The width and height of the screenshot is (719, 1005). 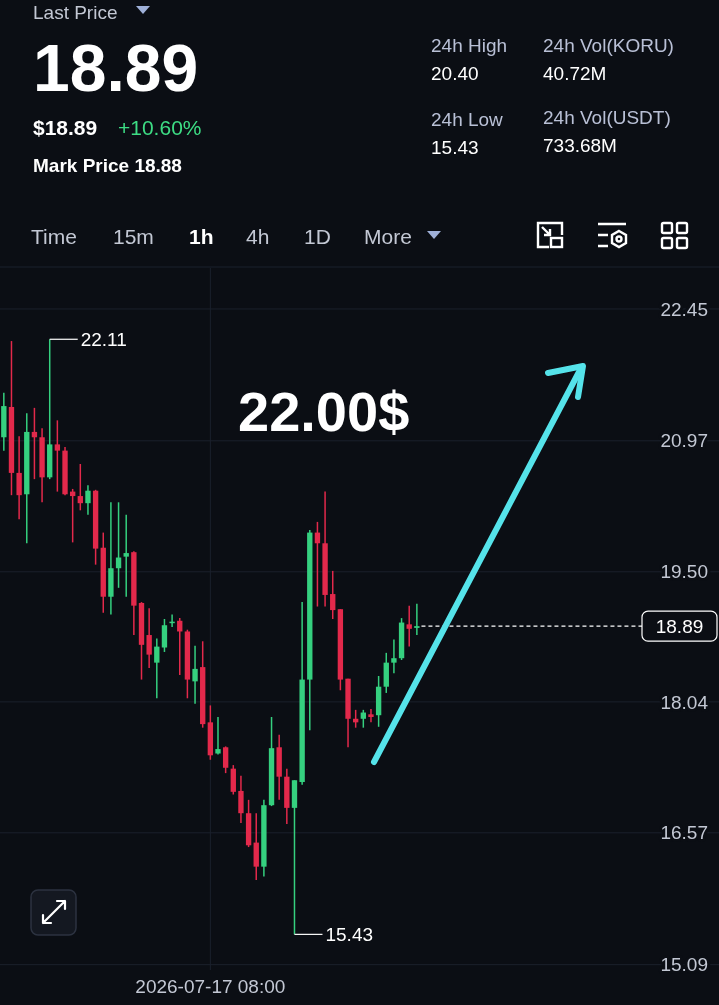 I want to click on text: 24h High, so click(x=469, y=45).